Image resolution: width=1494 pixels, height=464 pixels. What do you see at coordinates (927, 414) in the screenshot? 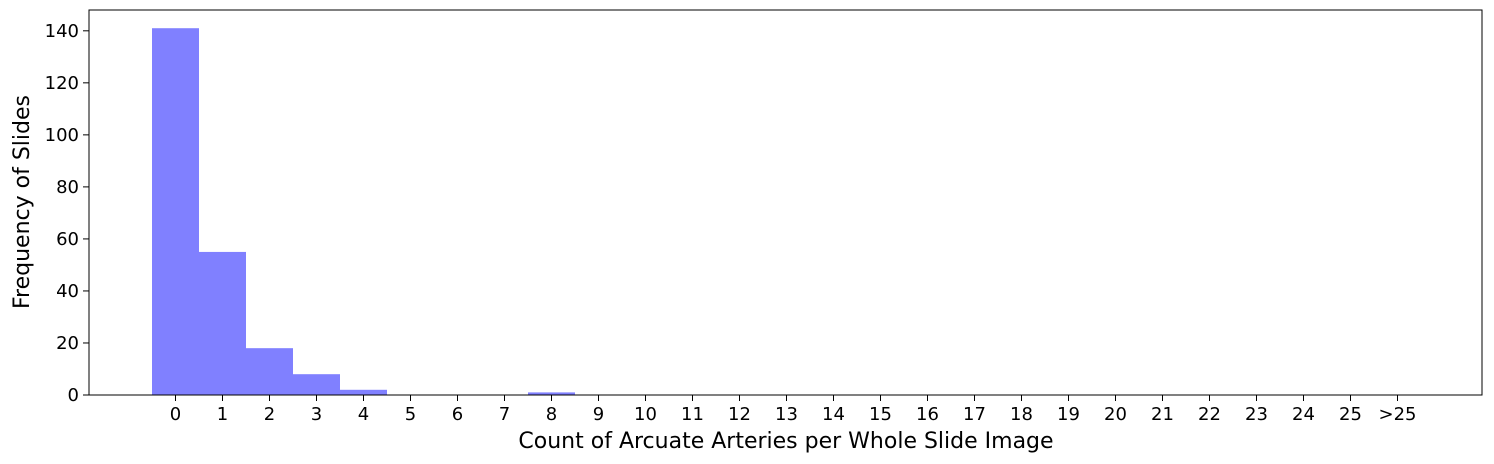
I see `x-tick-label: 16` at bounding box center [927, 414].